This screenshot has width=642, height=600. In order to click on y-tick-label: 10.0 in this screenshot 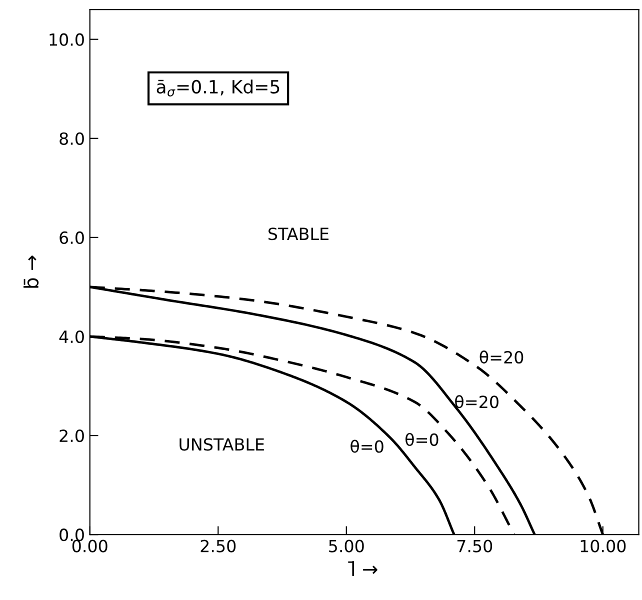, I will do `click(67, 39)`.